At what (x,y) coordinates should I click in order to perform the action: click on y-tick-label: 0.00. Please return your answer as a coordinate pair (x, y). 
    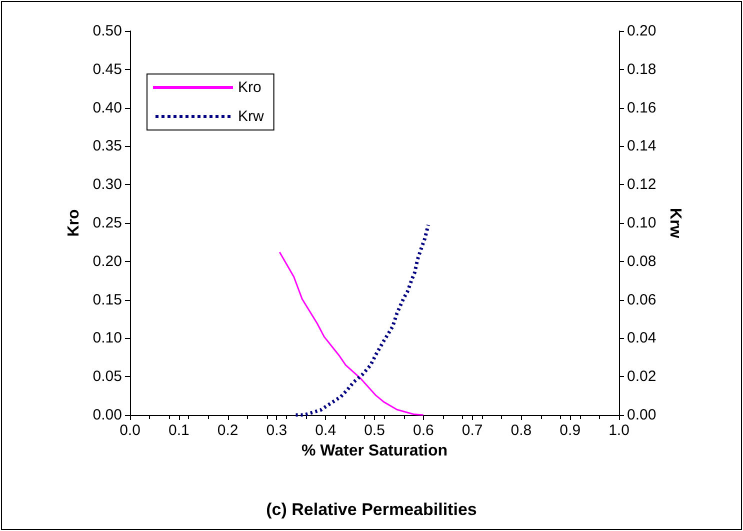
    Looking at the image, I should click on (107, 415).